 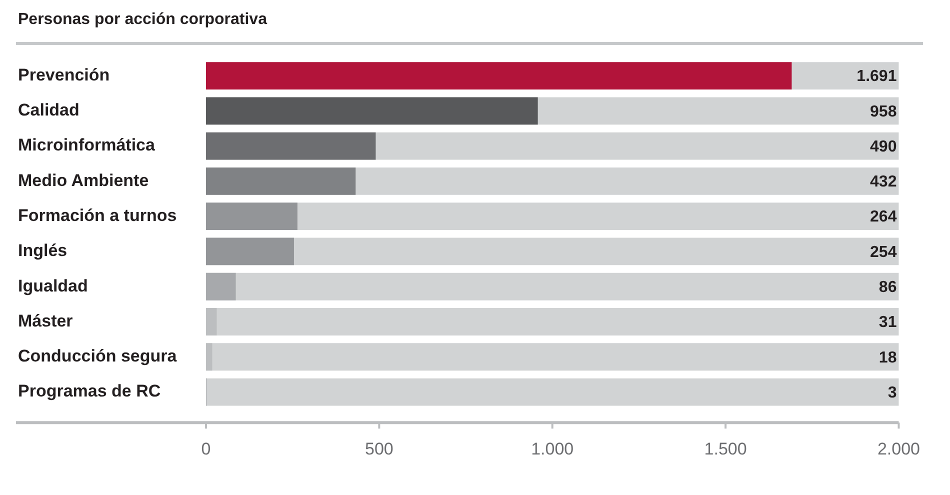 I want to click on x-tick-label: 2.000, so click(x=898, y=448).